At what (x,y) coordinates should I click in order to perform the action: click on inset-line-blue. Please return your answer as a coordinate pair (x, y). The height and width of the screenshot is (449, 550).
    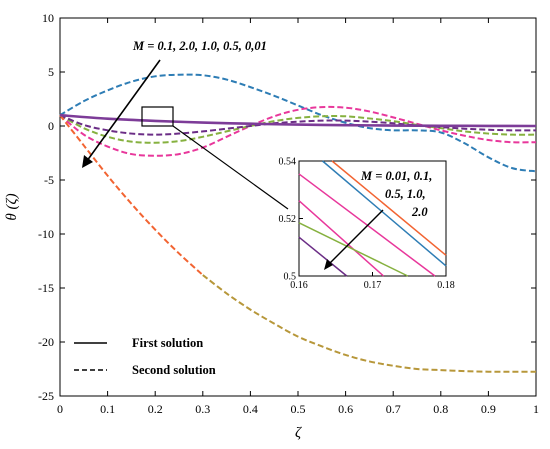
    Looking at the image, I should click on (384, 213).